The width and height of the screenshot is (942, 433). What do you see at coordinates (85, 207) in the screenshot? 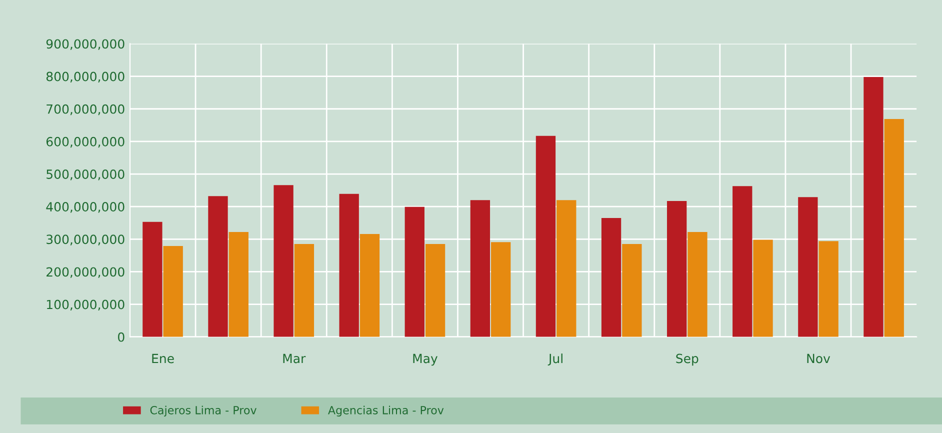
I see `y-tick-label: 400,000,000` at bounding box center [85, 207].